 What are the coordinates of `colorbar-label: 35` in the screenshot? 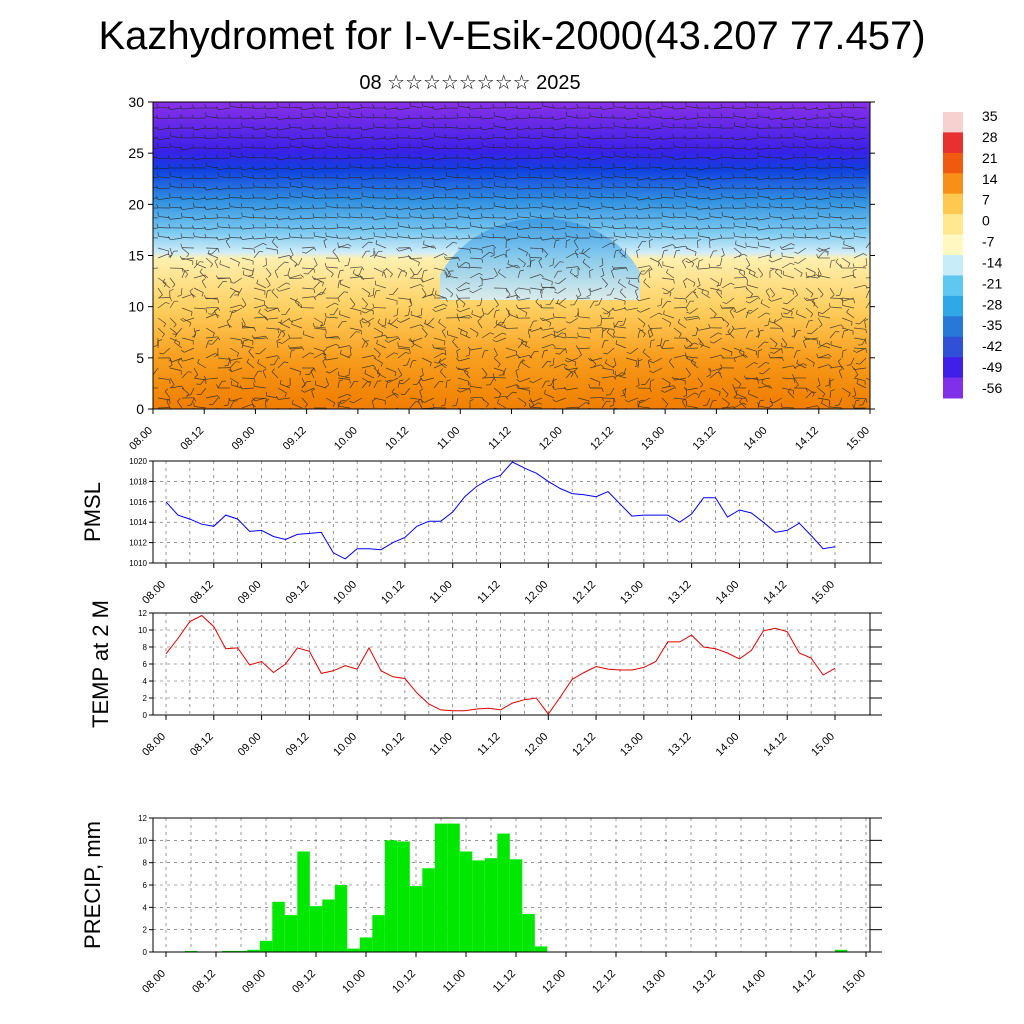 It's located at (990, 116).